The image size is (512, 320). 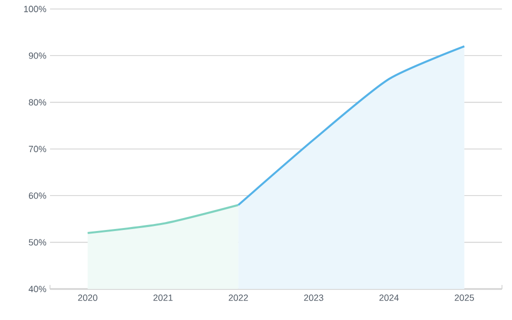 What do you see at coordinates (35, 9) in the screenshot?
I see `y-tick-label: 100%` at bounding box center [35, 9].